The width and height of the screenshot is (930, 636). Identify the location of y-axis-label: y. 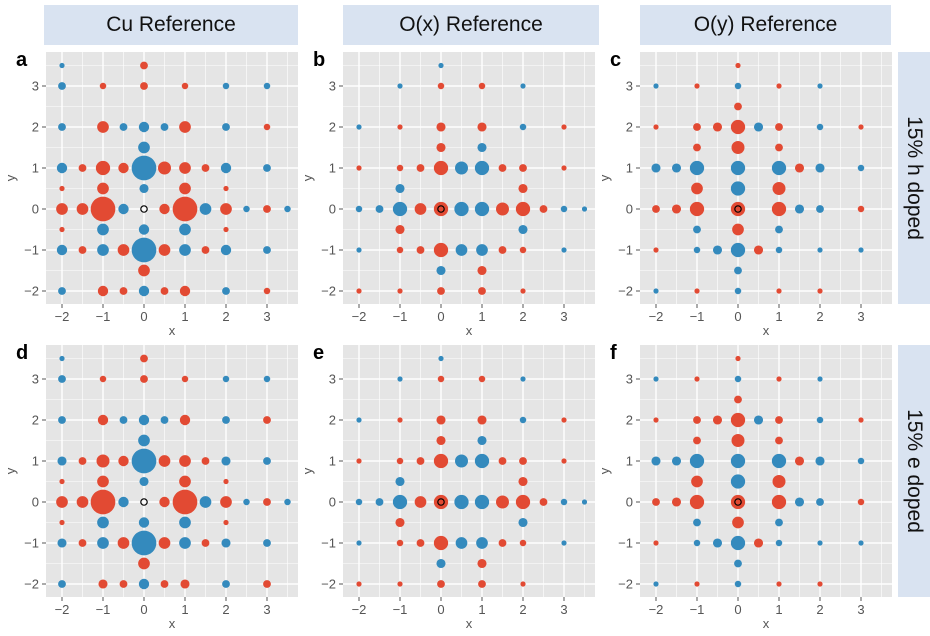
(307, 470).